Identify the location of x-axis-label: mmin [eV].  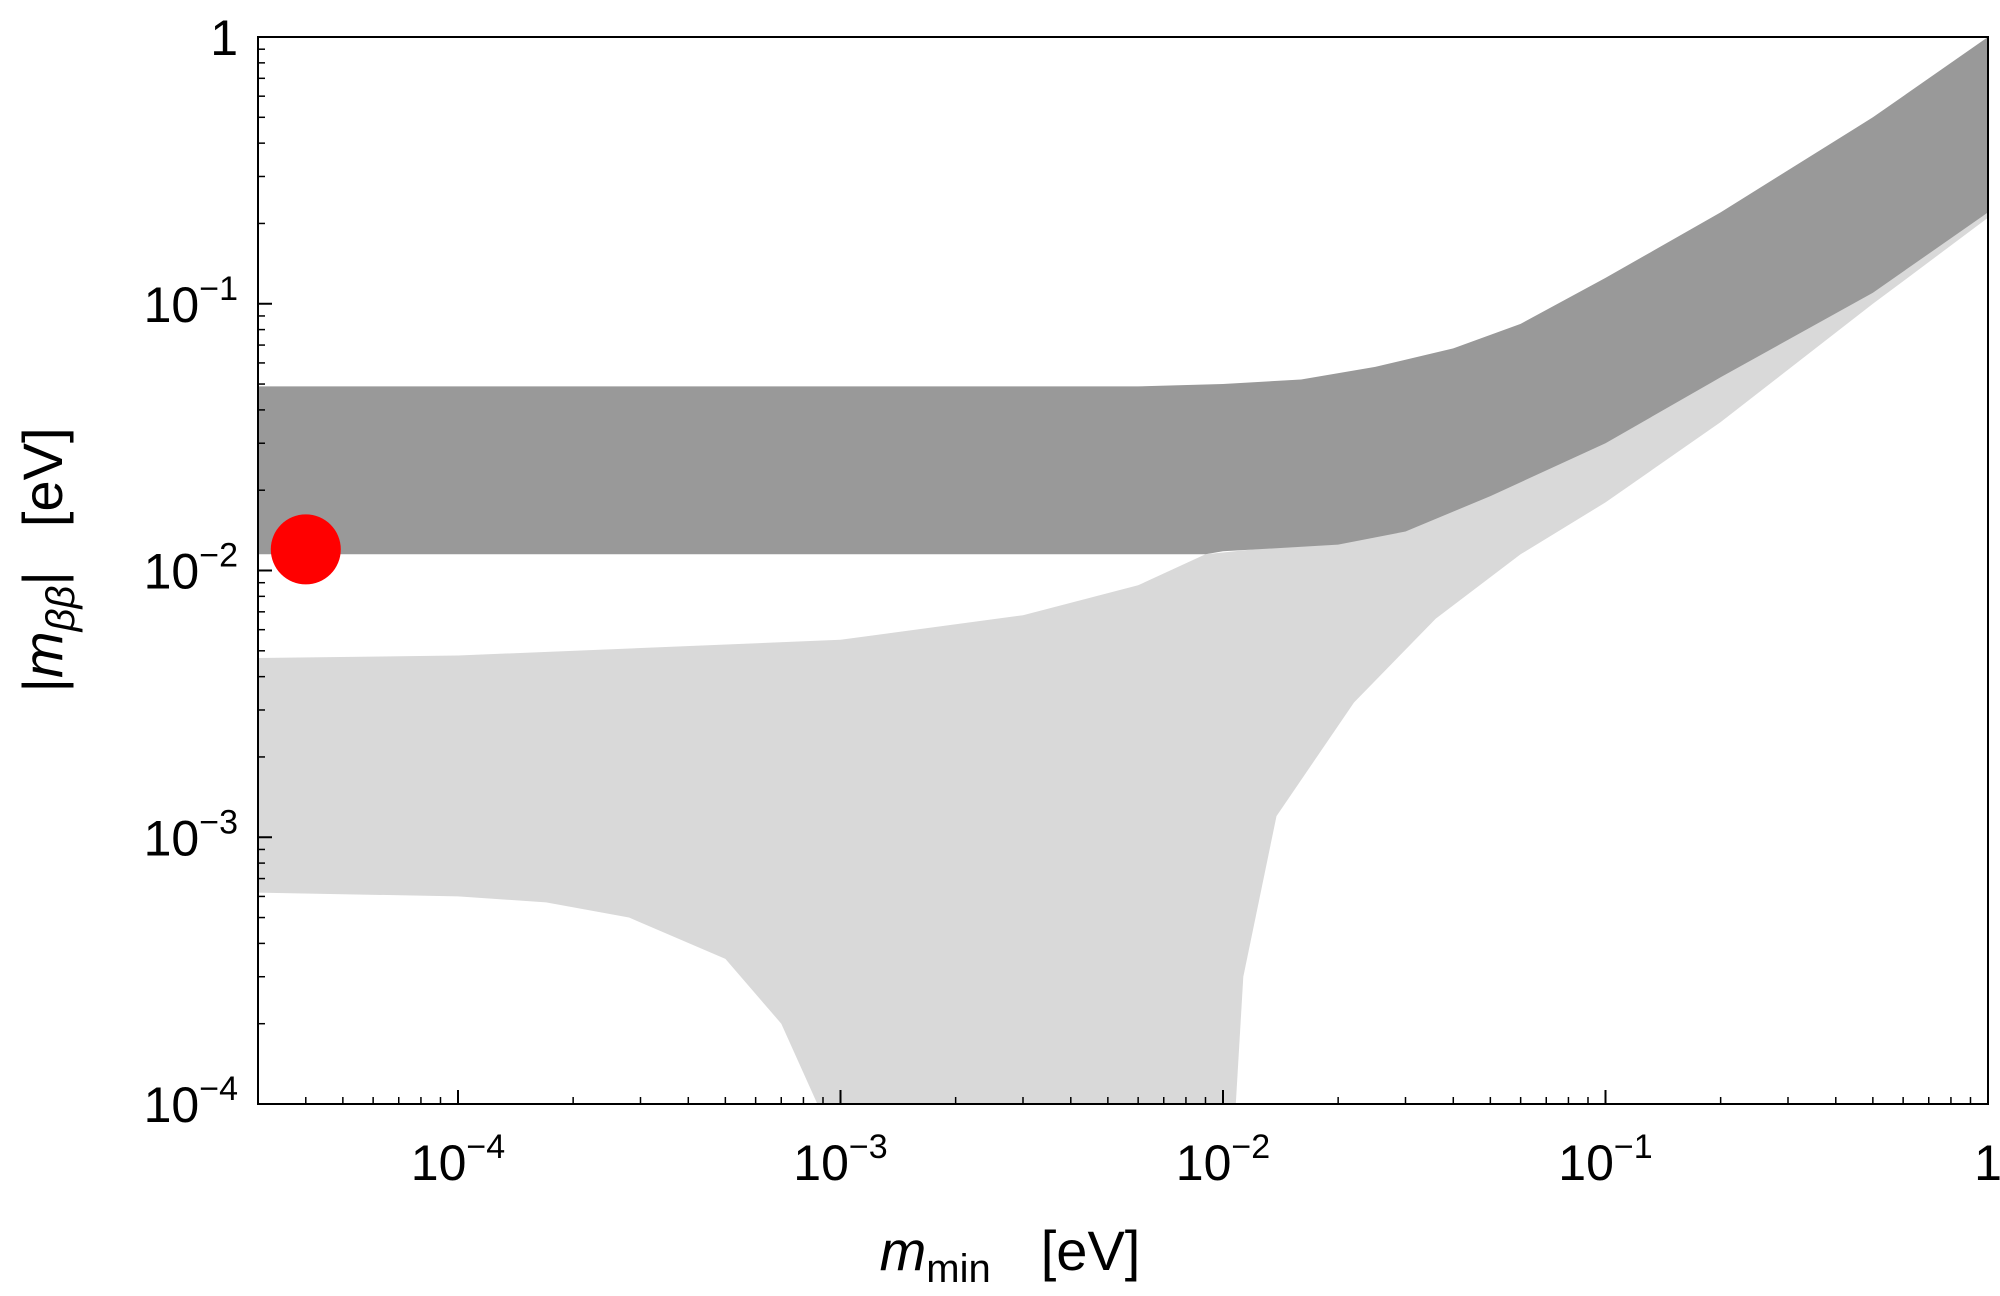
(1010, 1255).